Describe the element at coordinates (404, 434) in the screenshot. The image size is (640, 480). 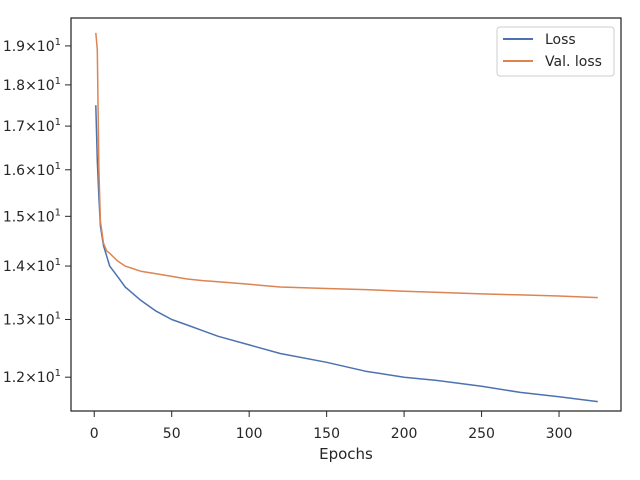
I see `x-tick-label: 200` at that location.